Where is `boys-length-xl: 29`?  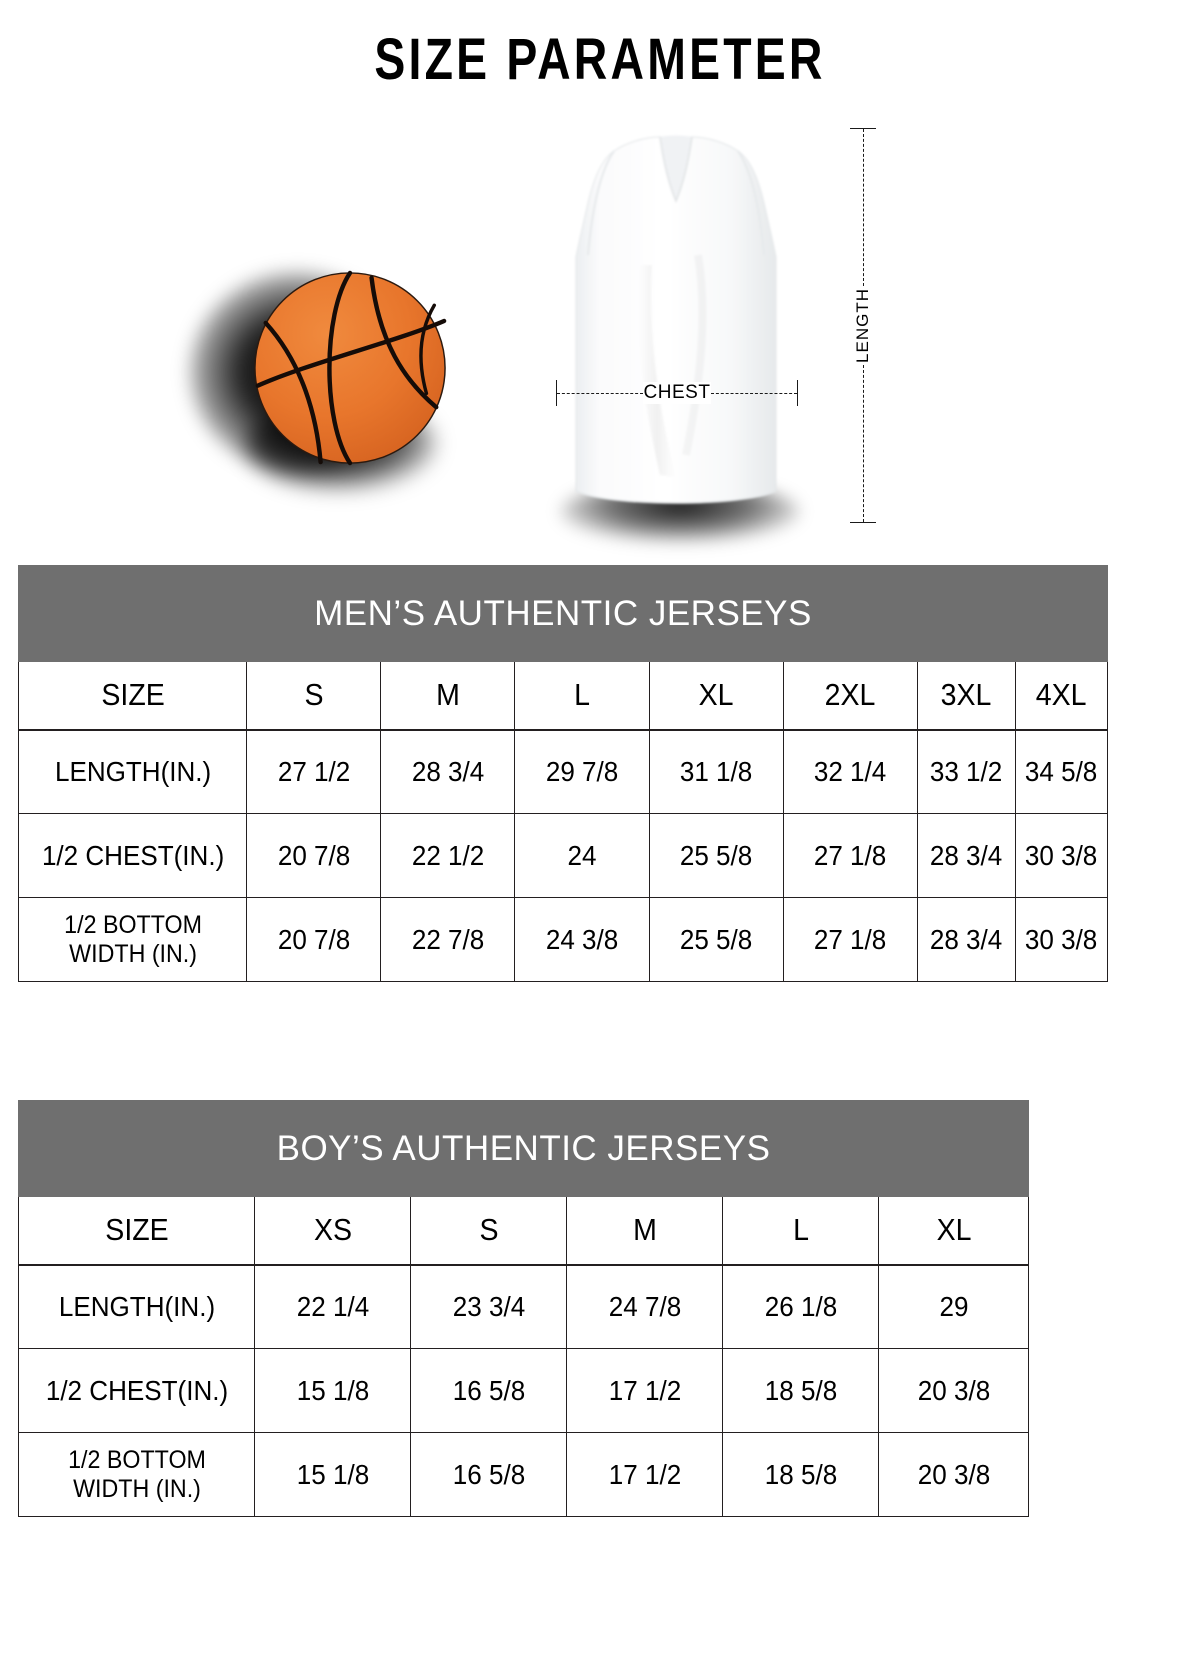
boys-length-xl: 29 is located at coordinates (953, 1306).